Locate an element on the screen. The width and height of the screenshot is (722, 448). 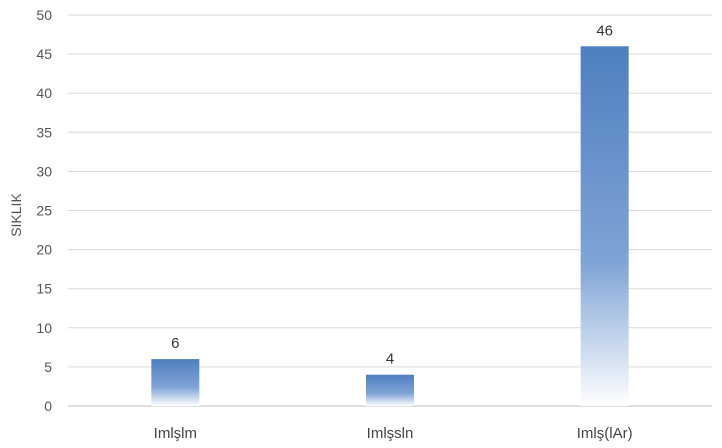
y-tick-label: 35 is located at coordinates (44, 132).